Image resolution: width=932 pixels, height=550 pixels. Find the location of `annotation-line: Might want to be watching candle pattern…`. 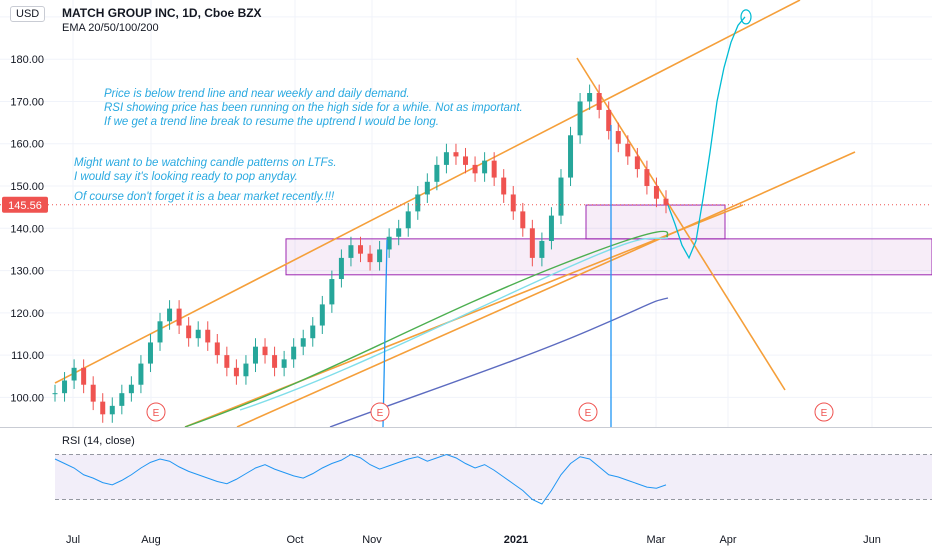

annotation-line: Might want to be watching candle pattern… is located at coordinates (205, 163).